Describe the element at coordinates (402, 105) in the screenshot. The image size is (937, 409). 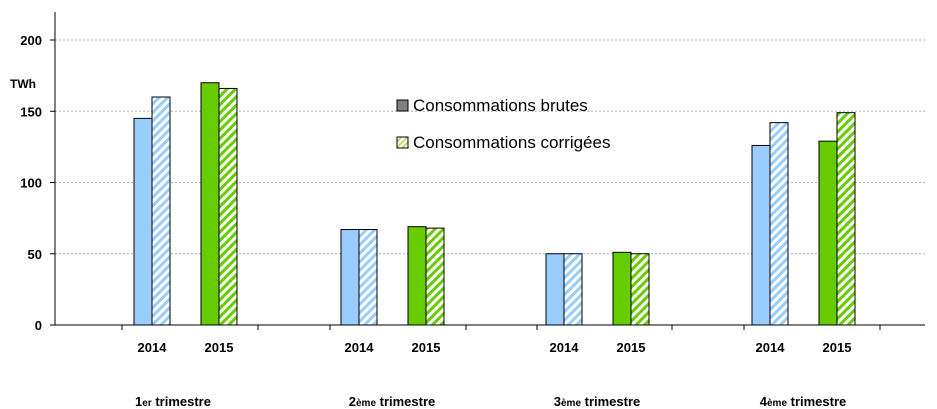
I see `legend-swatch-brutes` at that location.